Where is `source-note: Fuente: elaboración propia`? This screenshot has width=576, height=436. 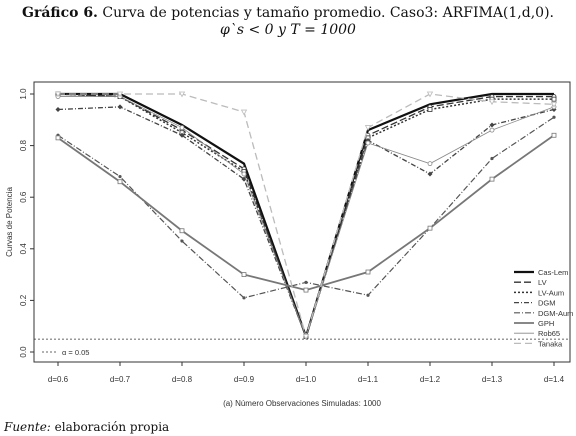
source-note: Fuente: elaboración propia is located at coordinates (86, 427).